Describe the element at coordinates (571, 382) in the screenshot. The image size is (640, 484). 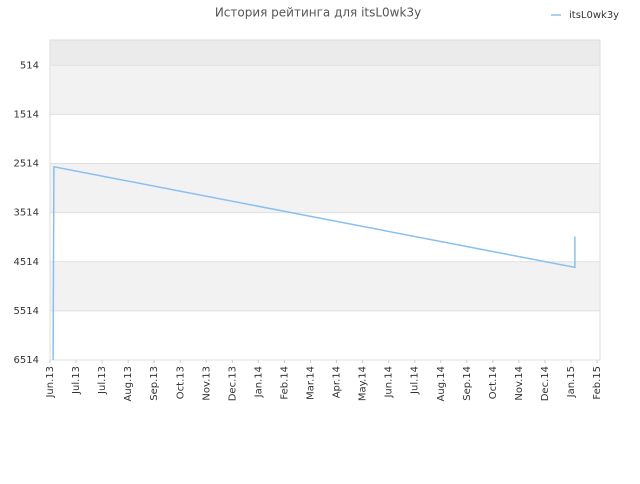
I see `x-tick-label: Jan.15` at that location.